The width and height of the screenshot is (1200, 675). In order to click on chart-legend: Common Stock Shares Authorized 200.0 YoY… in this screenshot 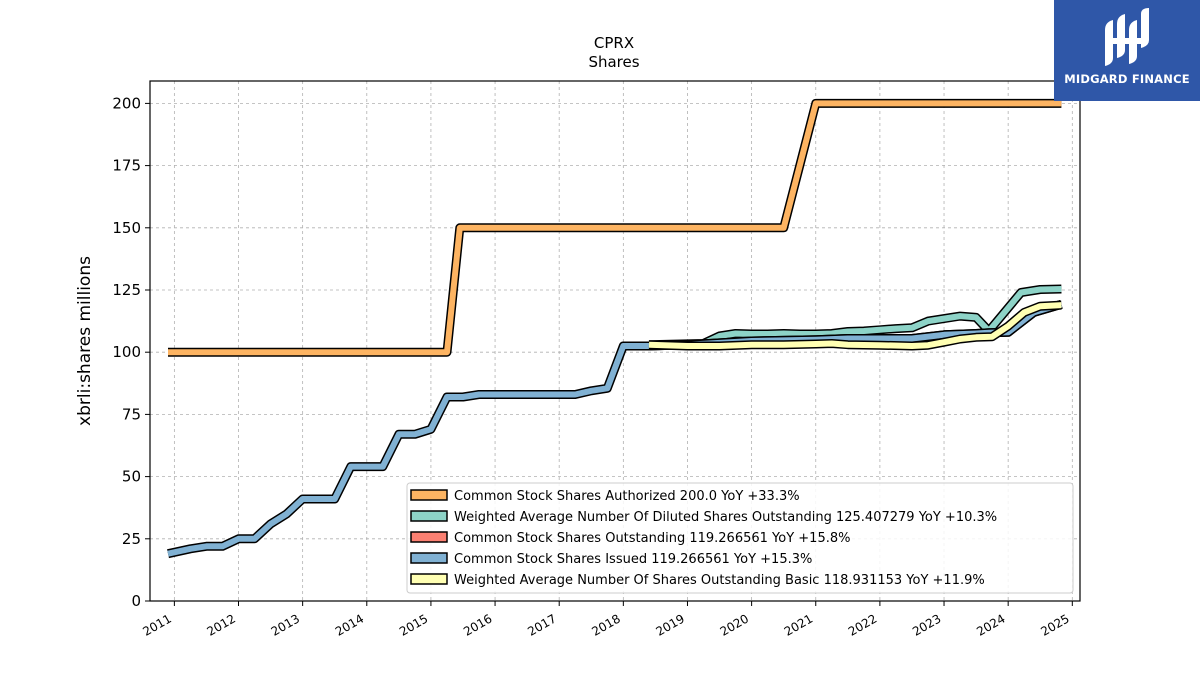, I will do `click(740, 538)`.